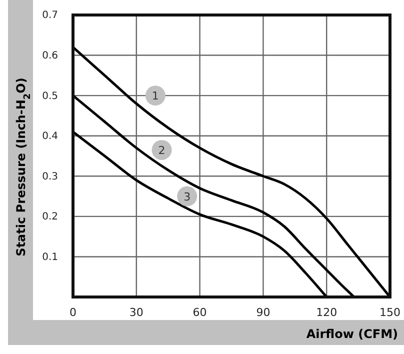 This screenshot has height=354, width=404. I want to click on annotation: 2, so click(162, 150).